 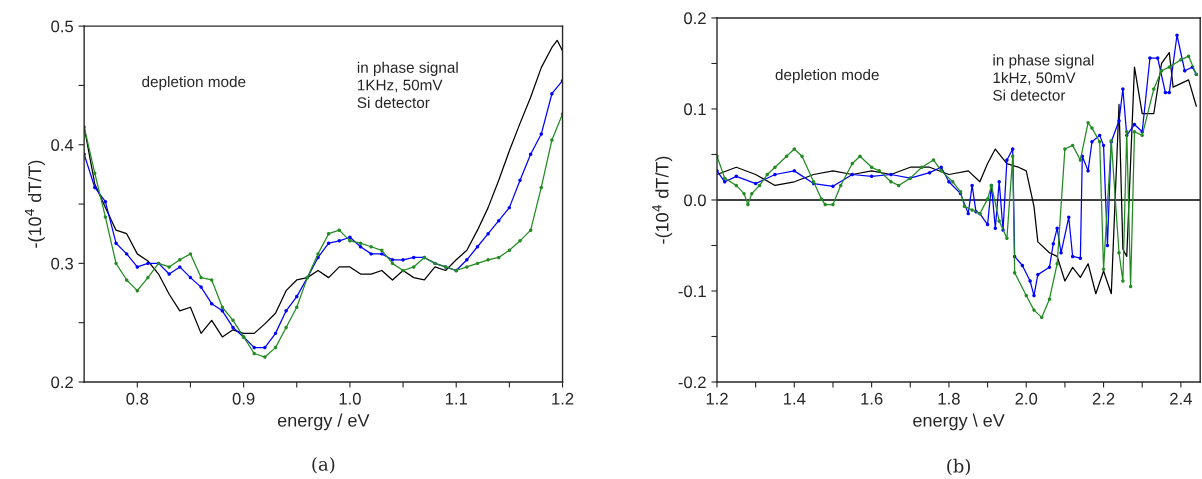 What do you see at coordinates (243, 398) in the screenshot?
I see `x-tick-label: 0.9` at bounding box center [243, 398].